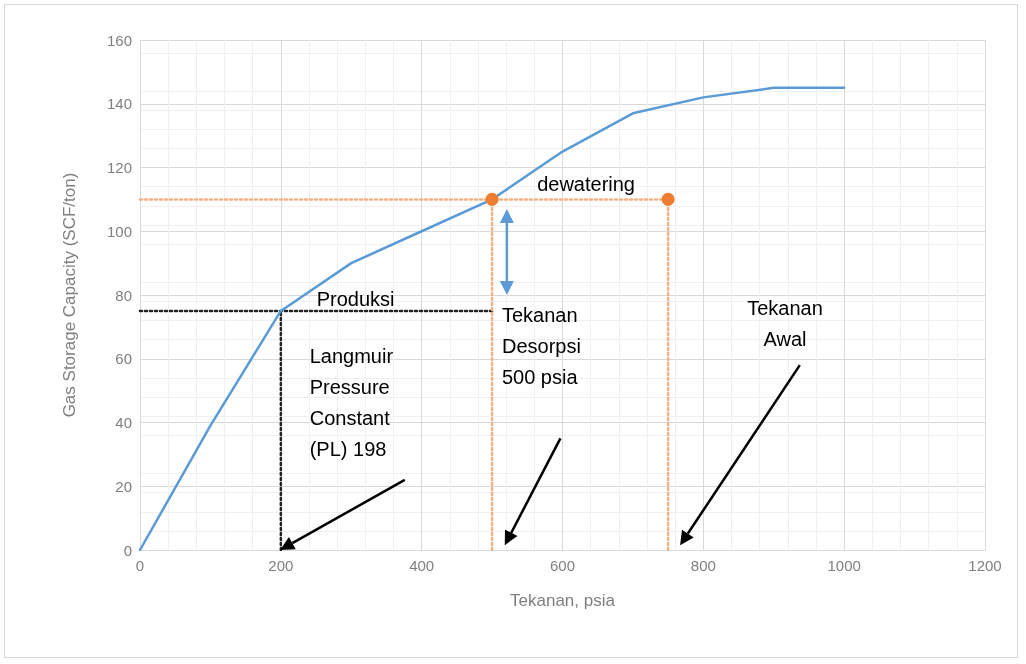 The image size is (1026, 664). What do you see at coordinates (140, 565) in the screenshot?
I see `x-tick-label: 0` at bounding box center [140, 565].